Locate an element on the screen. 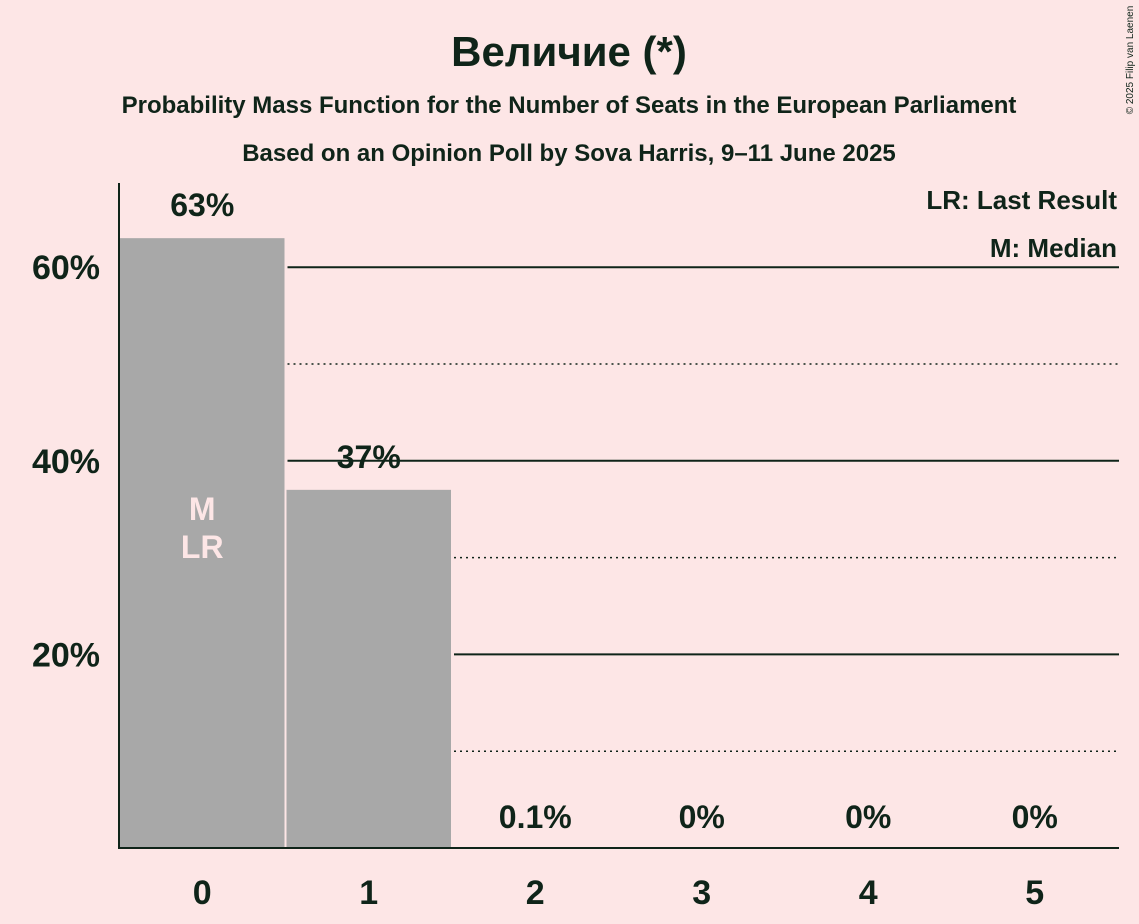  x-tick-label-0: 0 is located at coordinates (202, 893).